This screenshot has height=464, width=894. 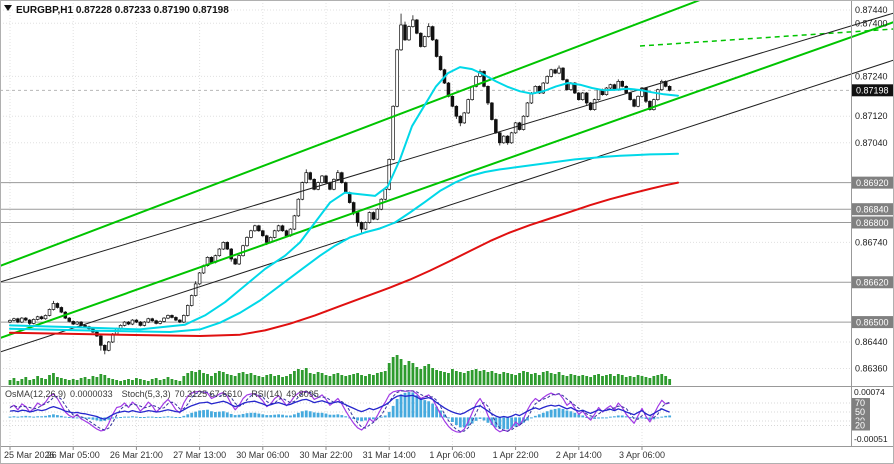 I want to click on channel-projection, so click(x=766, y=37).